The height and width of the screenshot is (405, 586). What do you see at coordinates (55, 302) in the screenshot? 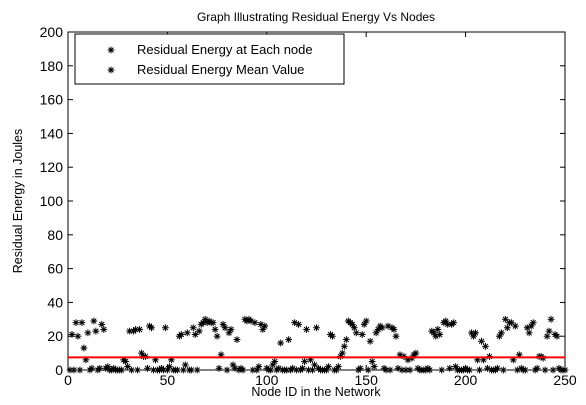
I see `y-tick-label: 40` at bounding box center [55, 302].